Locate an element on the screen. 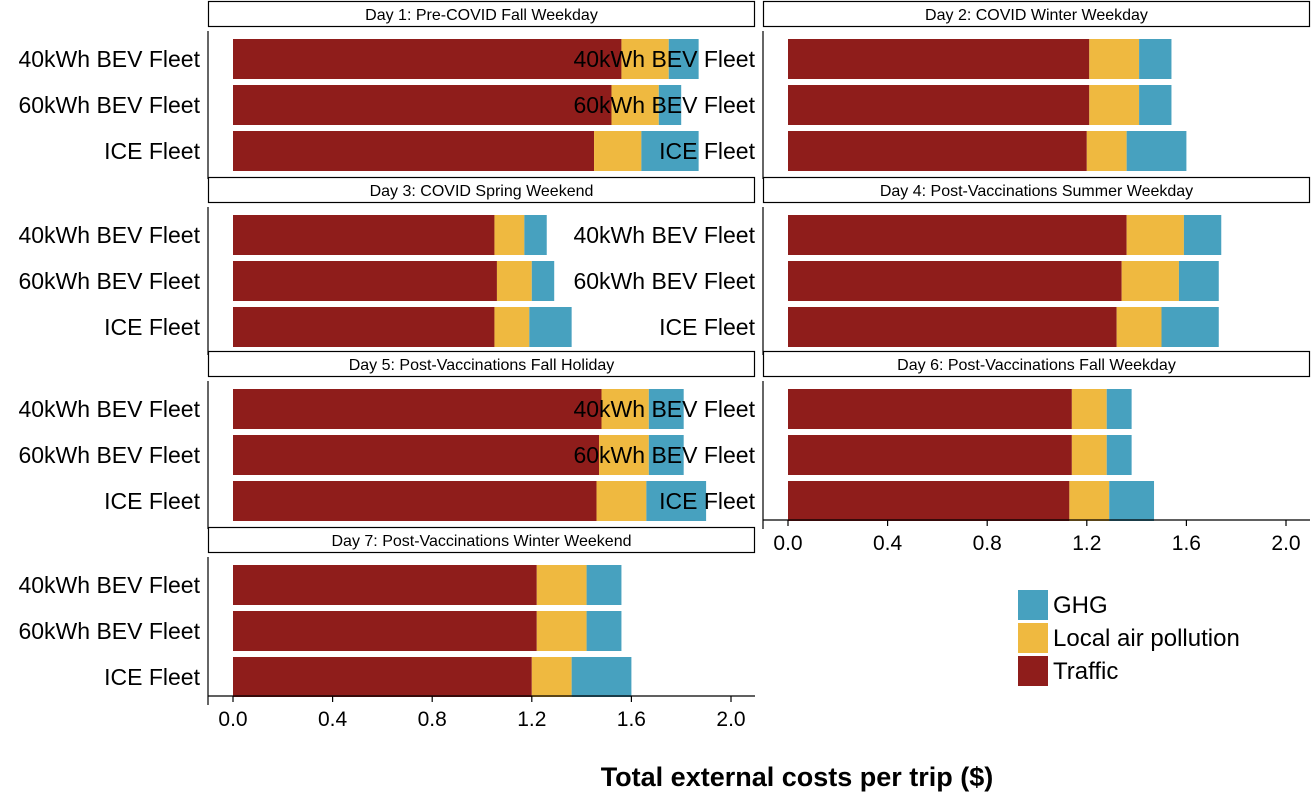 The width and height of the screenshot is (1311, 792). x-axis-left: 0.0 0.4 0.8 1.2 1.6 2.0 is located at coordinates (481, 713).